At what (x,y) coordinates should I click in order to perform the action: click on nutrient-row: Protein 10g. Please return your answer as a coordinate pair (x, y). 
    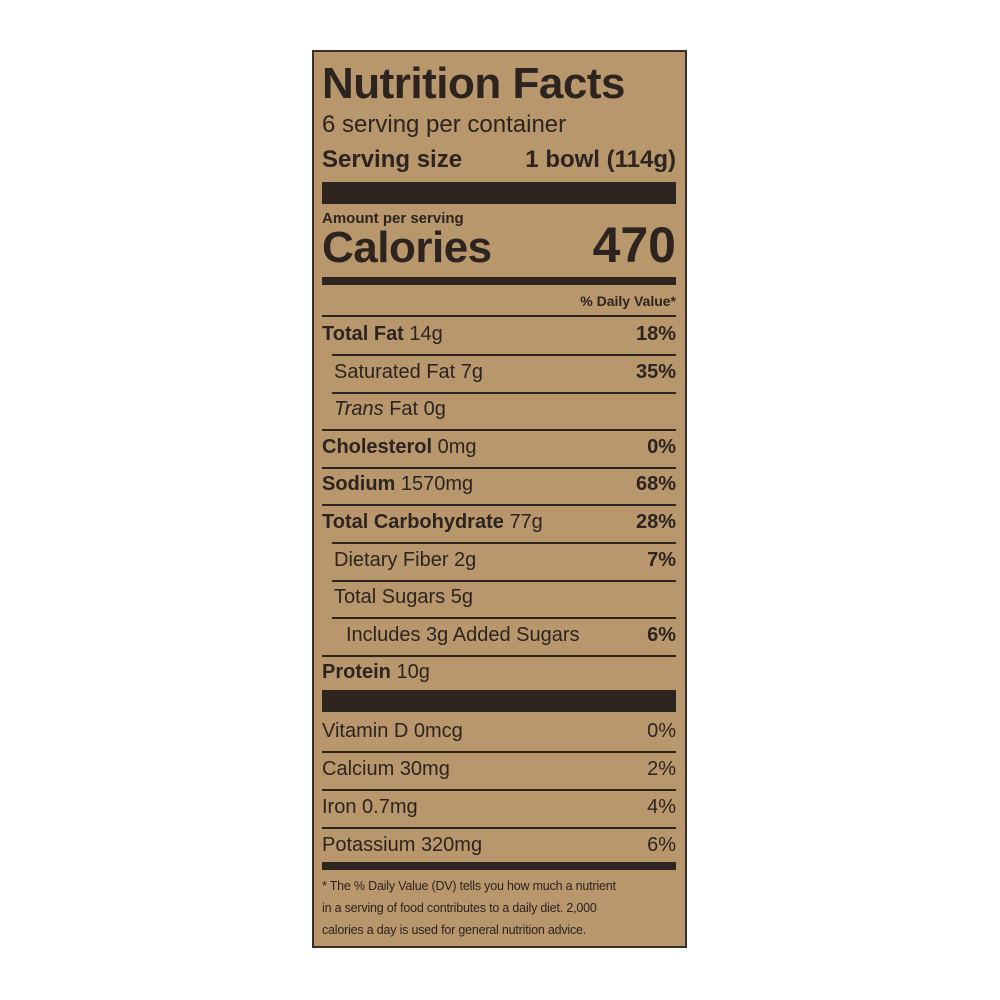
    Looking at the image, I should click on (376, 672).